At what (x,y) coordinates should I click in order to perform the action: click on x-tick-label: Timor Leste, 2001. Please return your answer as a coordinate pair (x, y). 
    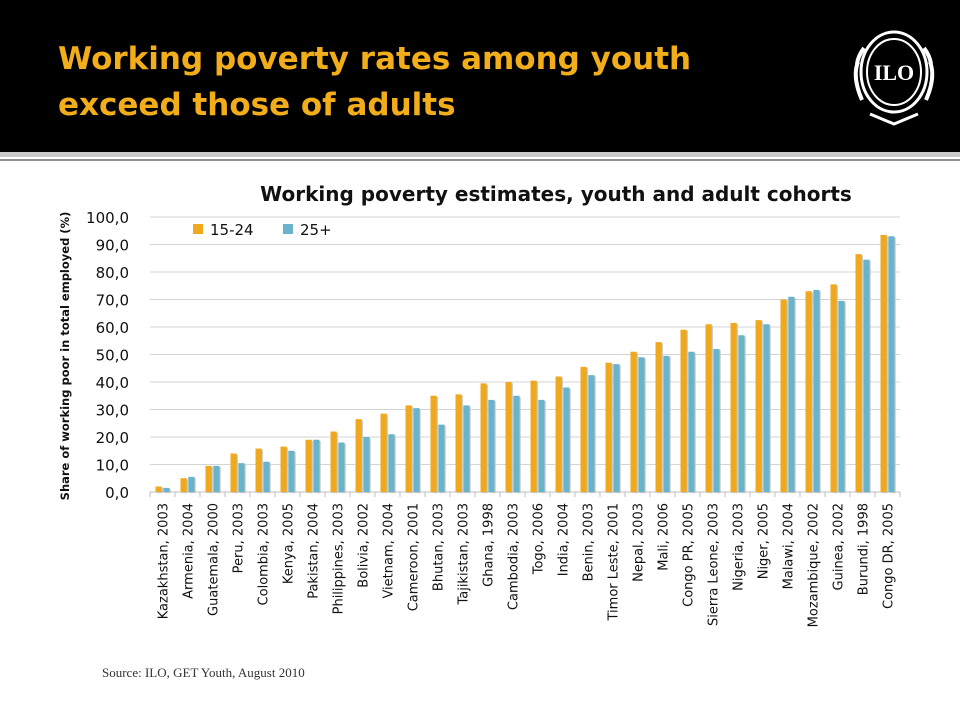
    Looking at the image, I should click on (614, 562).